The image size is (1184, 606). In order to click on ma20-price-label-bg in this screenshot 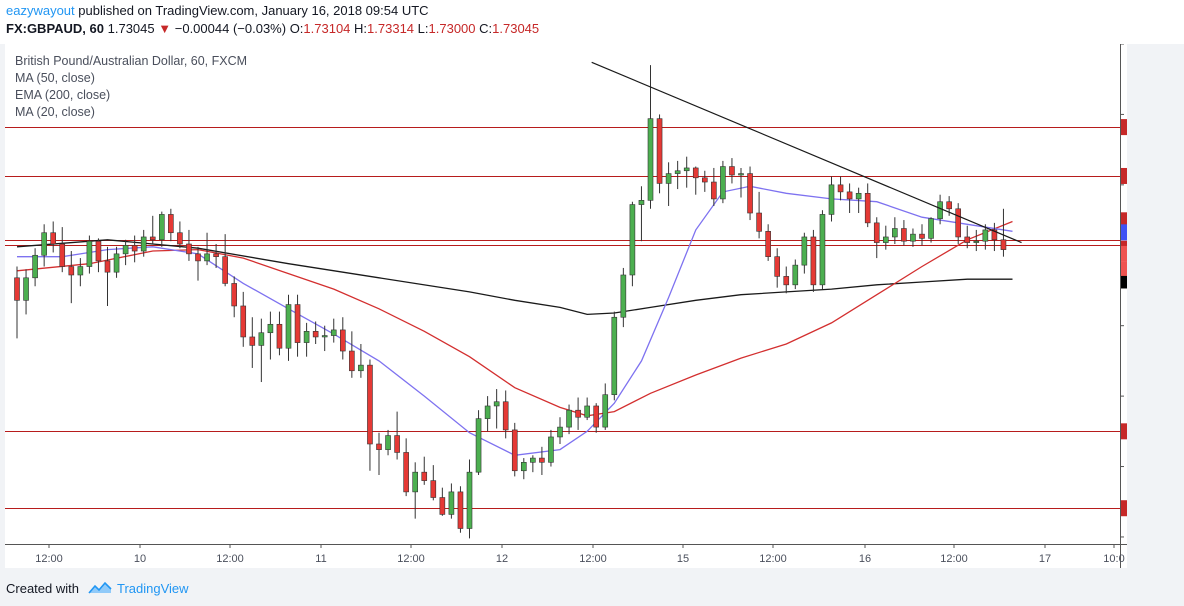, I will do `click(1124, 232)`.